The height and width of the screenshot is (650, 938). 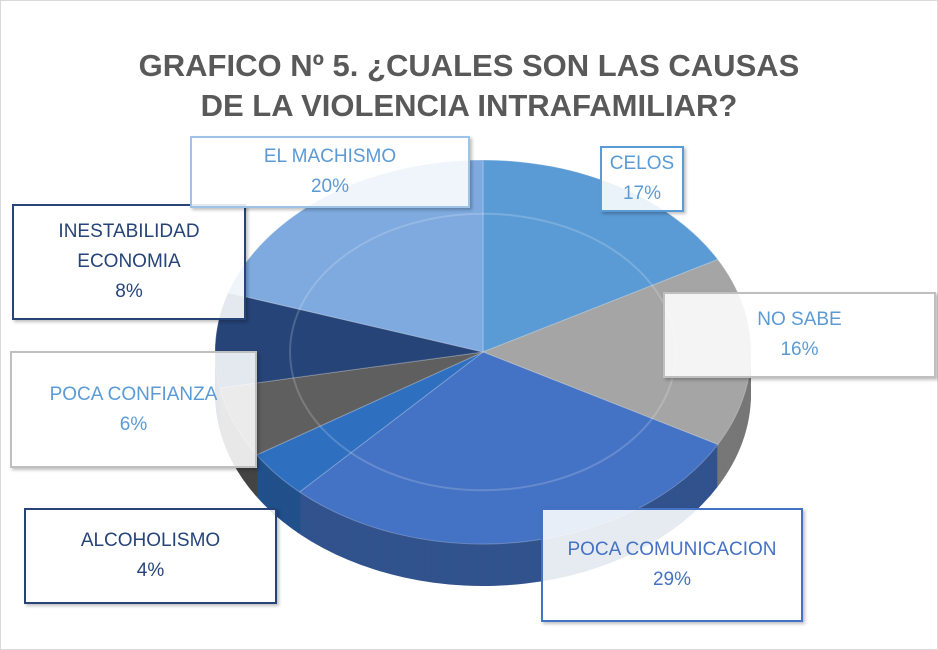 I want to click on slice, so click(x=508, y=448).